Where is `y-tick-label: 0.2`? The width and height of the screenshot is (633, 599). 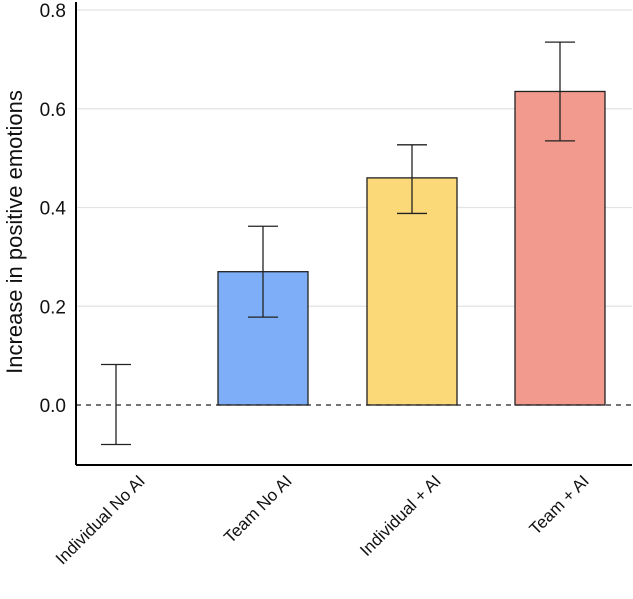
y-tick-label: 0.2 is located at coordinates (53, 307).